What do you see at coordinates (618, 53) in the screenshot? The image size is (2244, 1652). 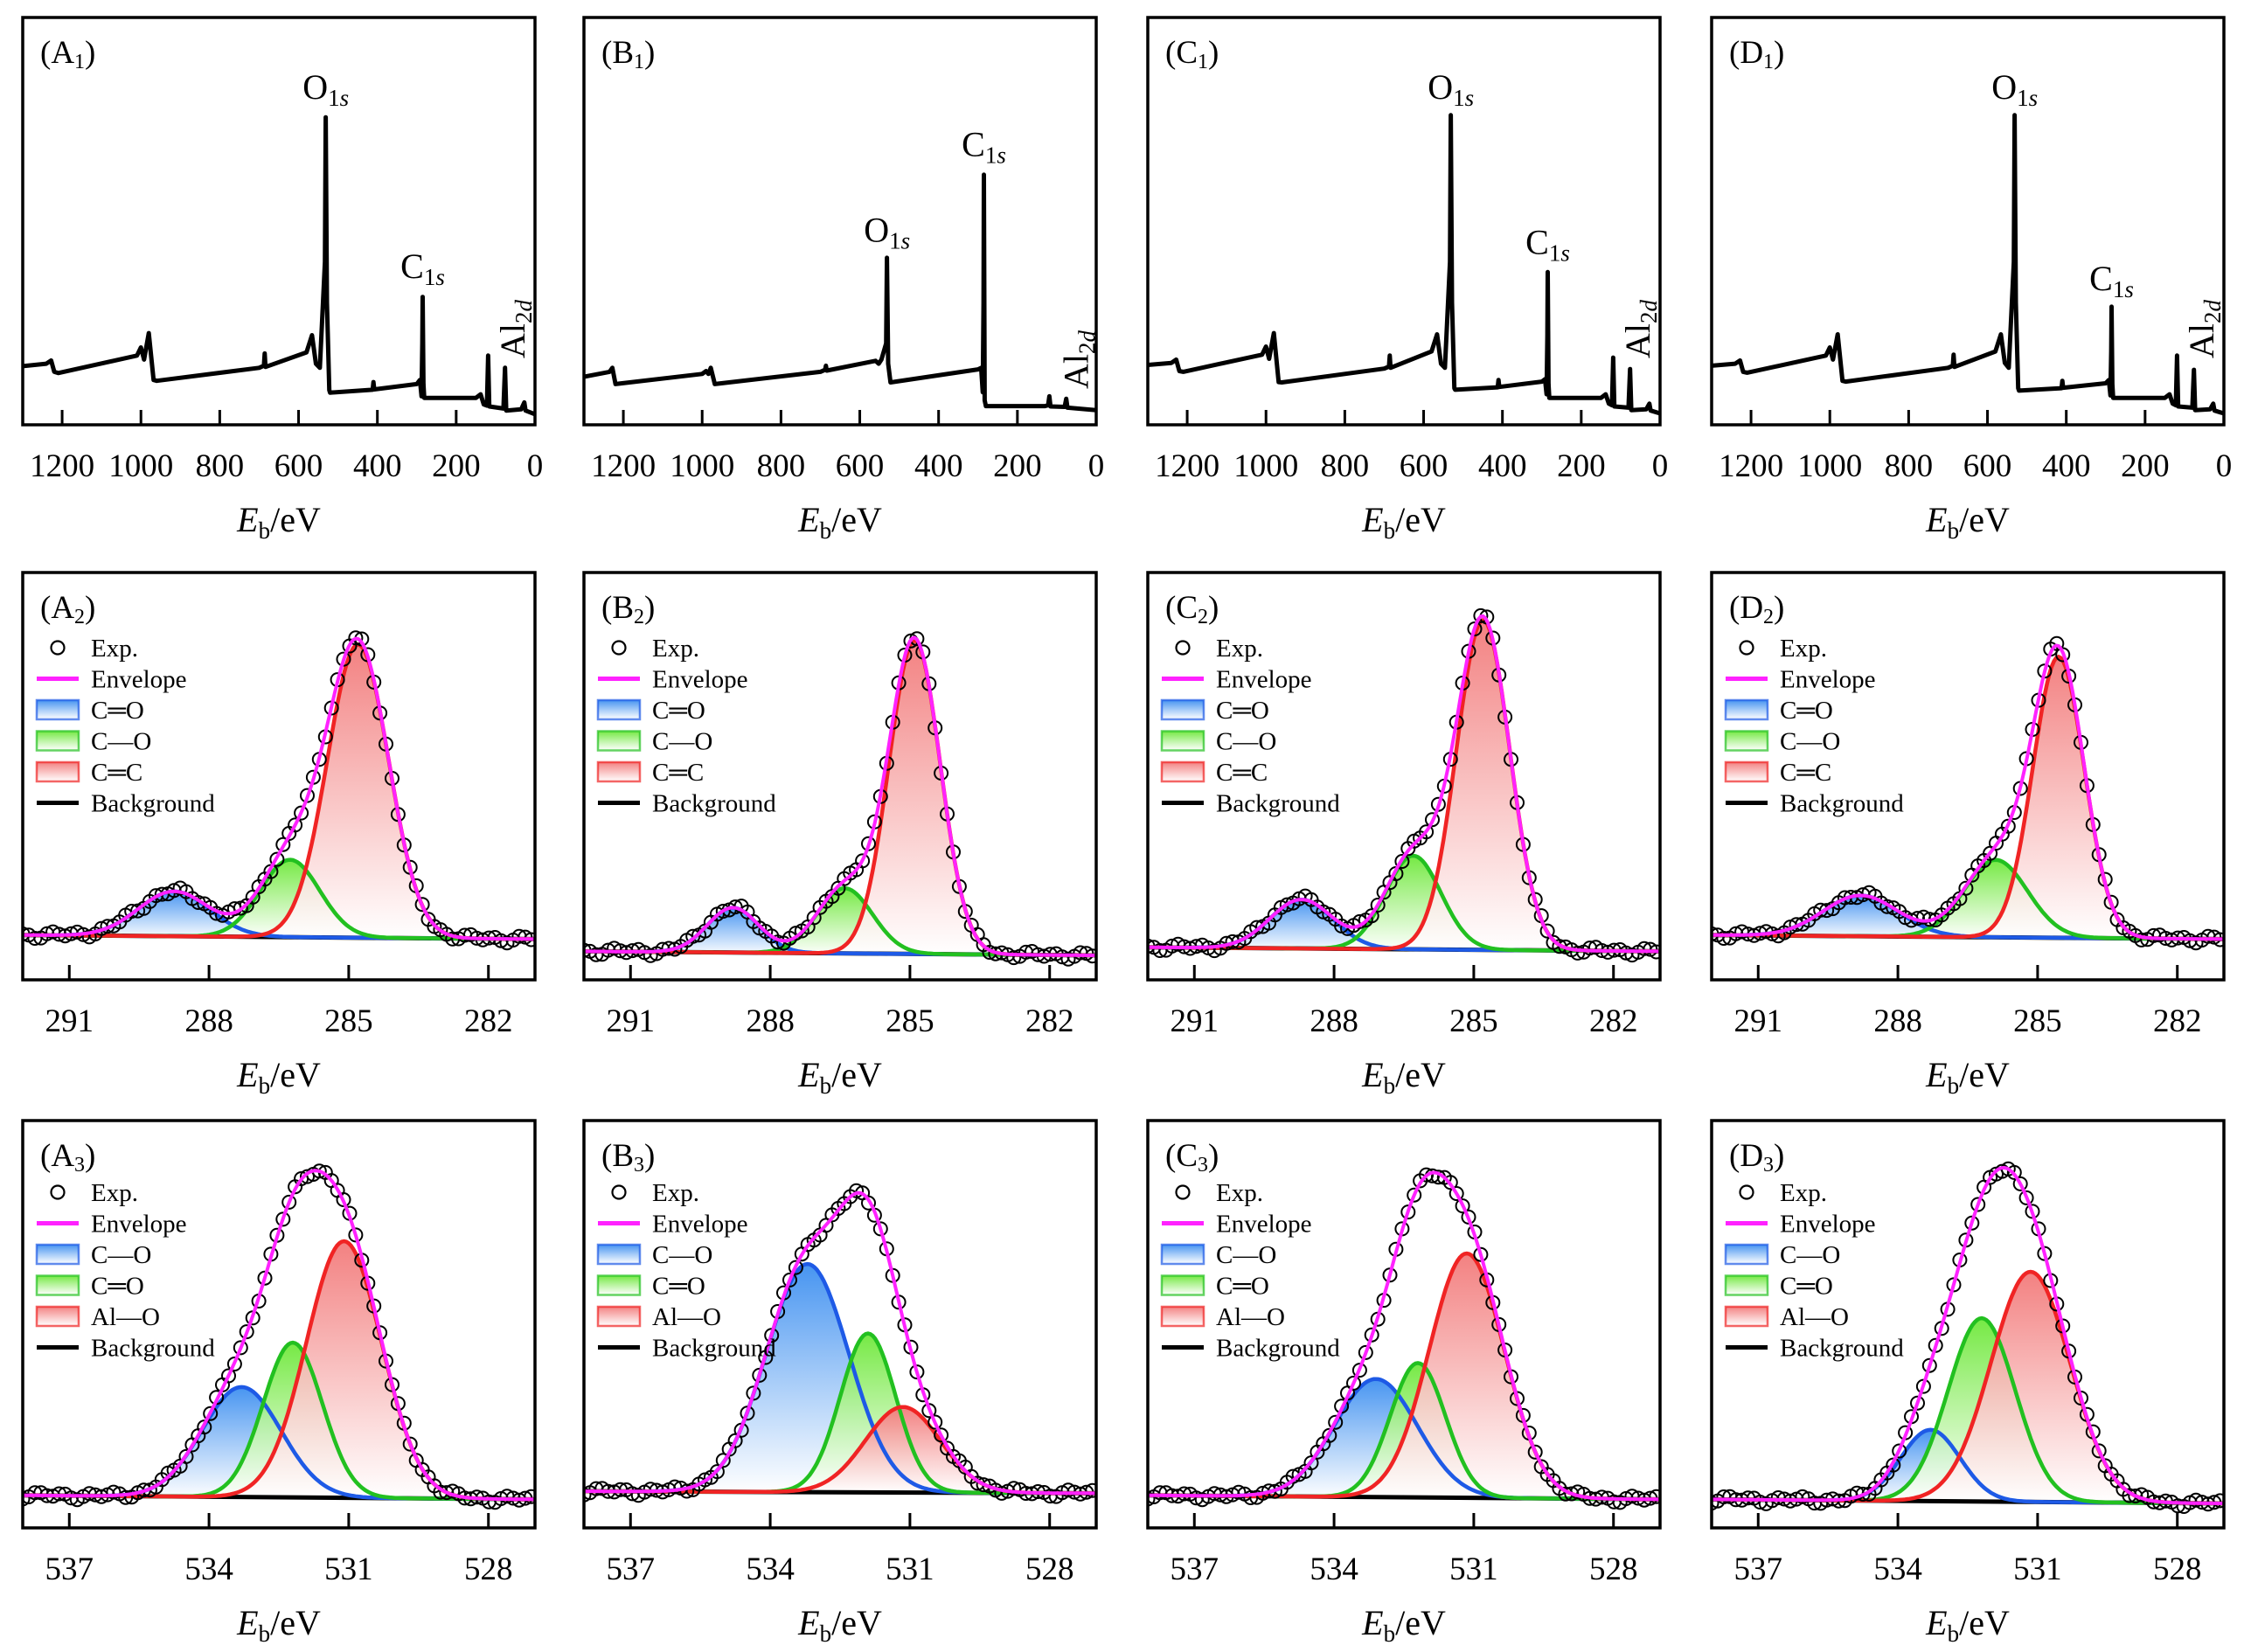 I see `panel-label-open: (B` at bounding box center [618, 53].